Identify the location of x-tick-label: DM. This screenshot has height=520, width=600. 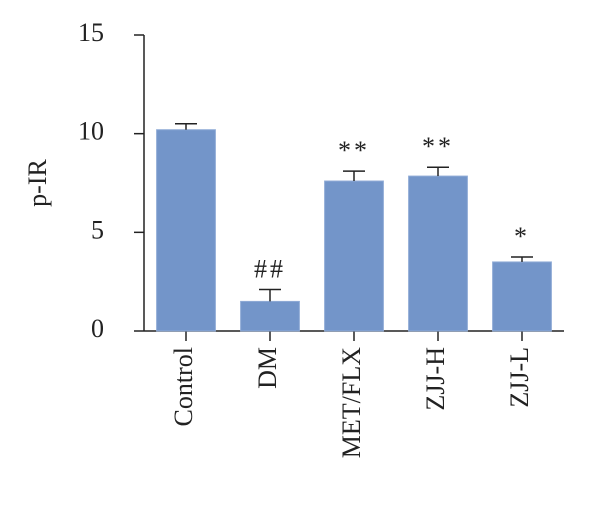
(267, 368).